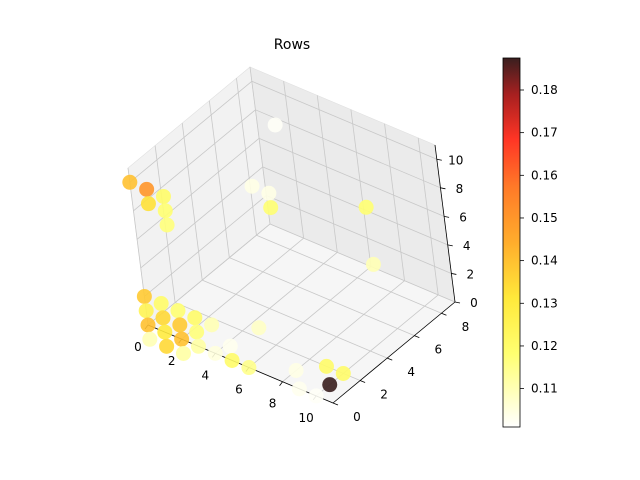 Image resolution: width=640 pixels, height=480 pixels. I want to click on x-tick-label: 8, so click(273, 404).